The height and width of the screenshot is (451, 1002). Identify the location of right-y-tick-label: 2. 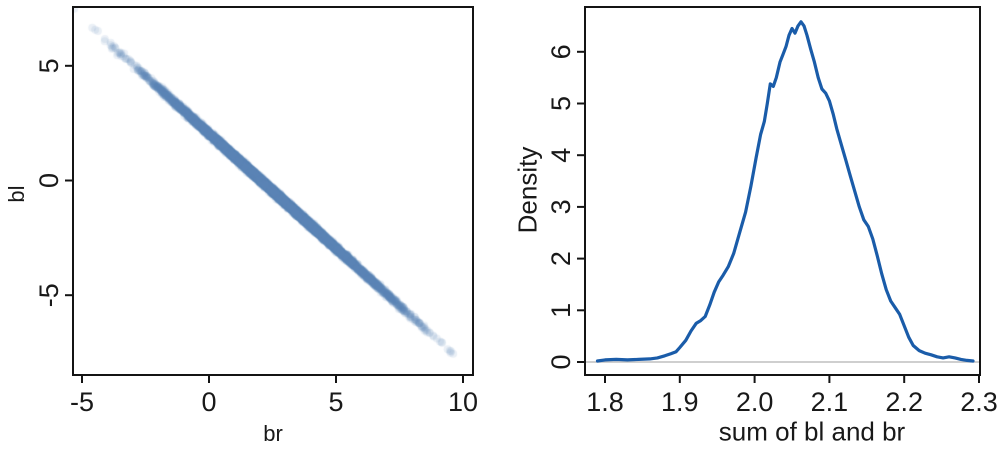
(561, 258).